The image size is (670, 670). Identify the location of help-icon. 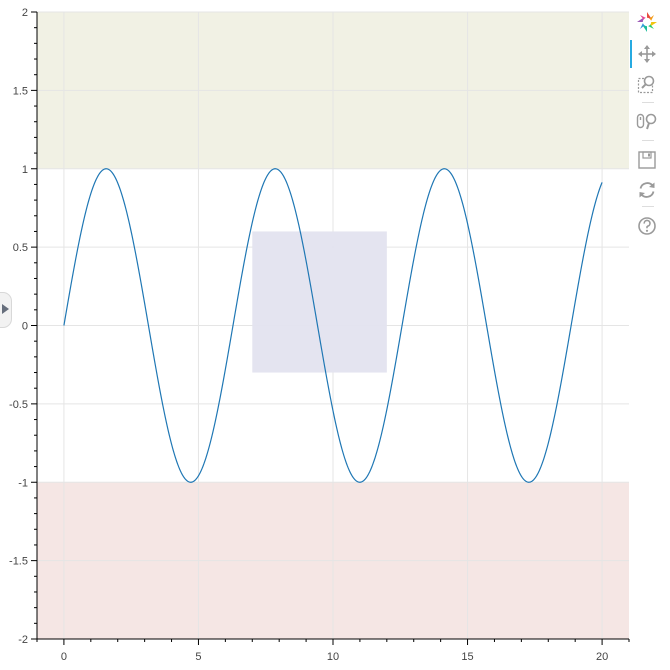
(647, 226).